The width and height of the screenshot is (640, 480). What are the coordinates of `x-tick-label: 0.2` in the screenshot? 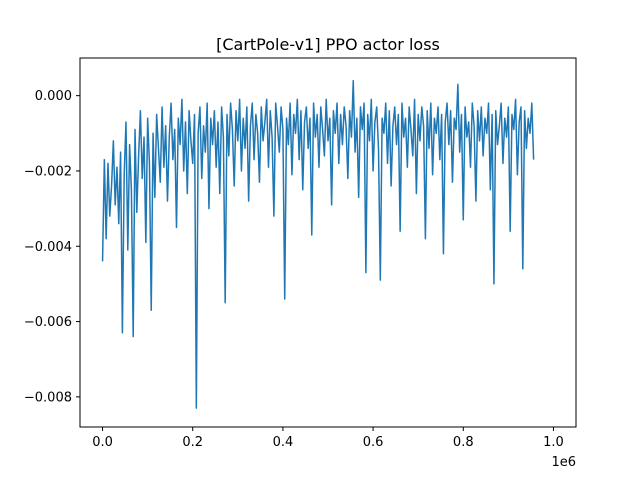 It's located at (192, 442).